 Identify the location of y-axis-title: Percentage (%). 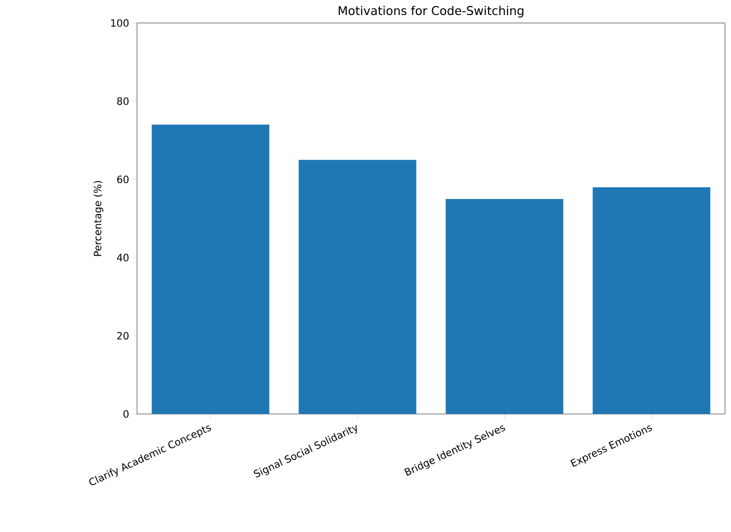
(99, 218).